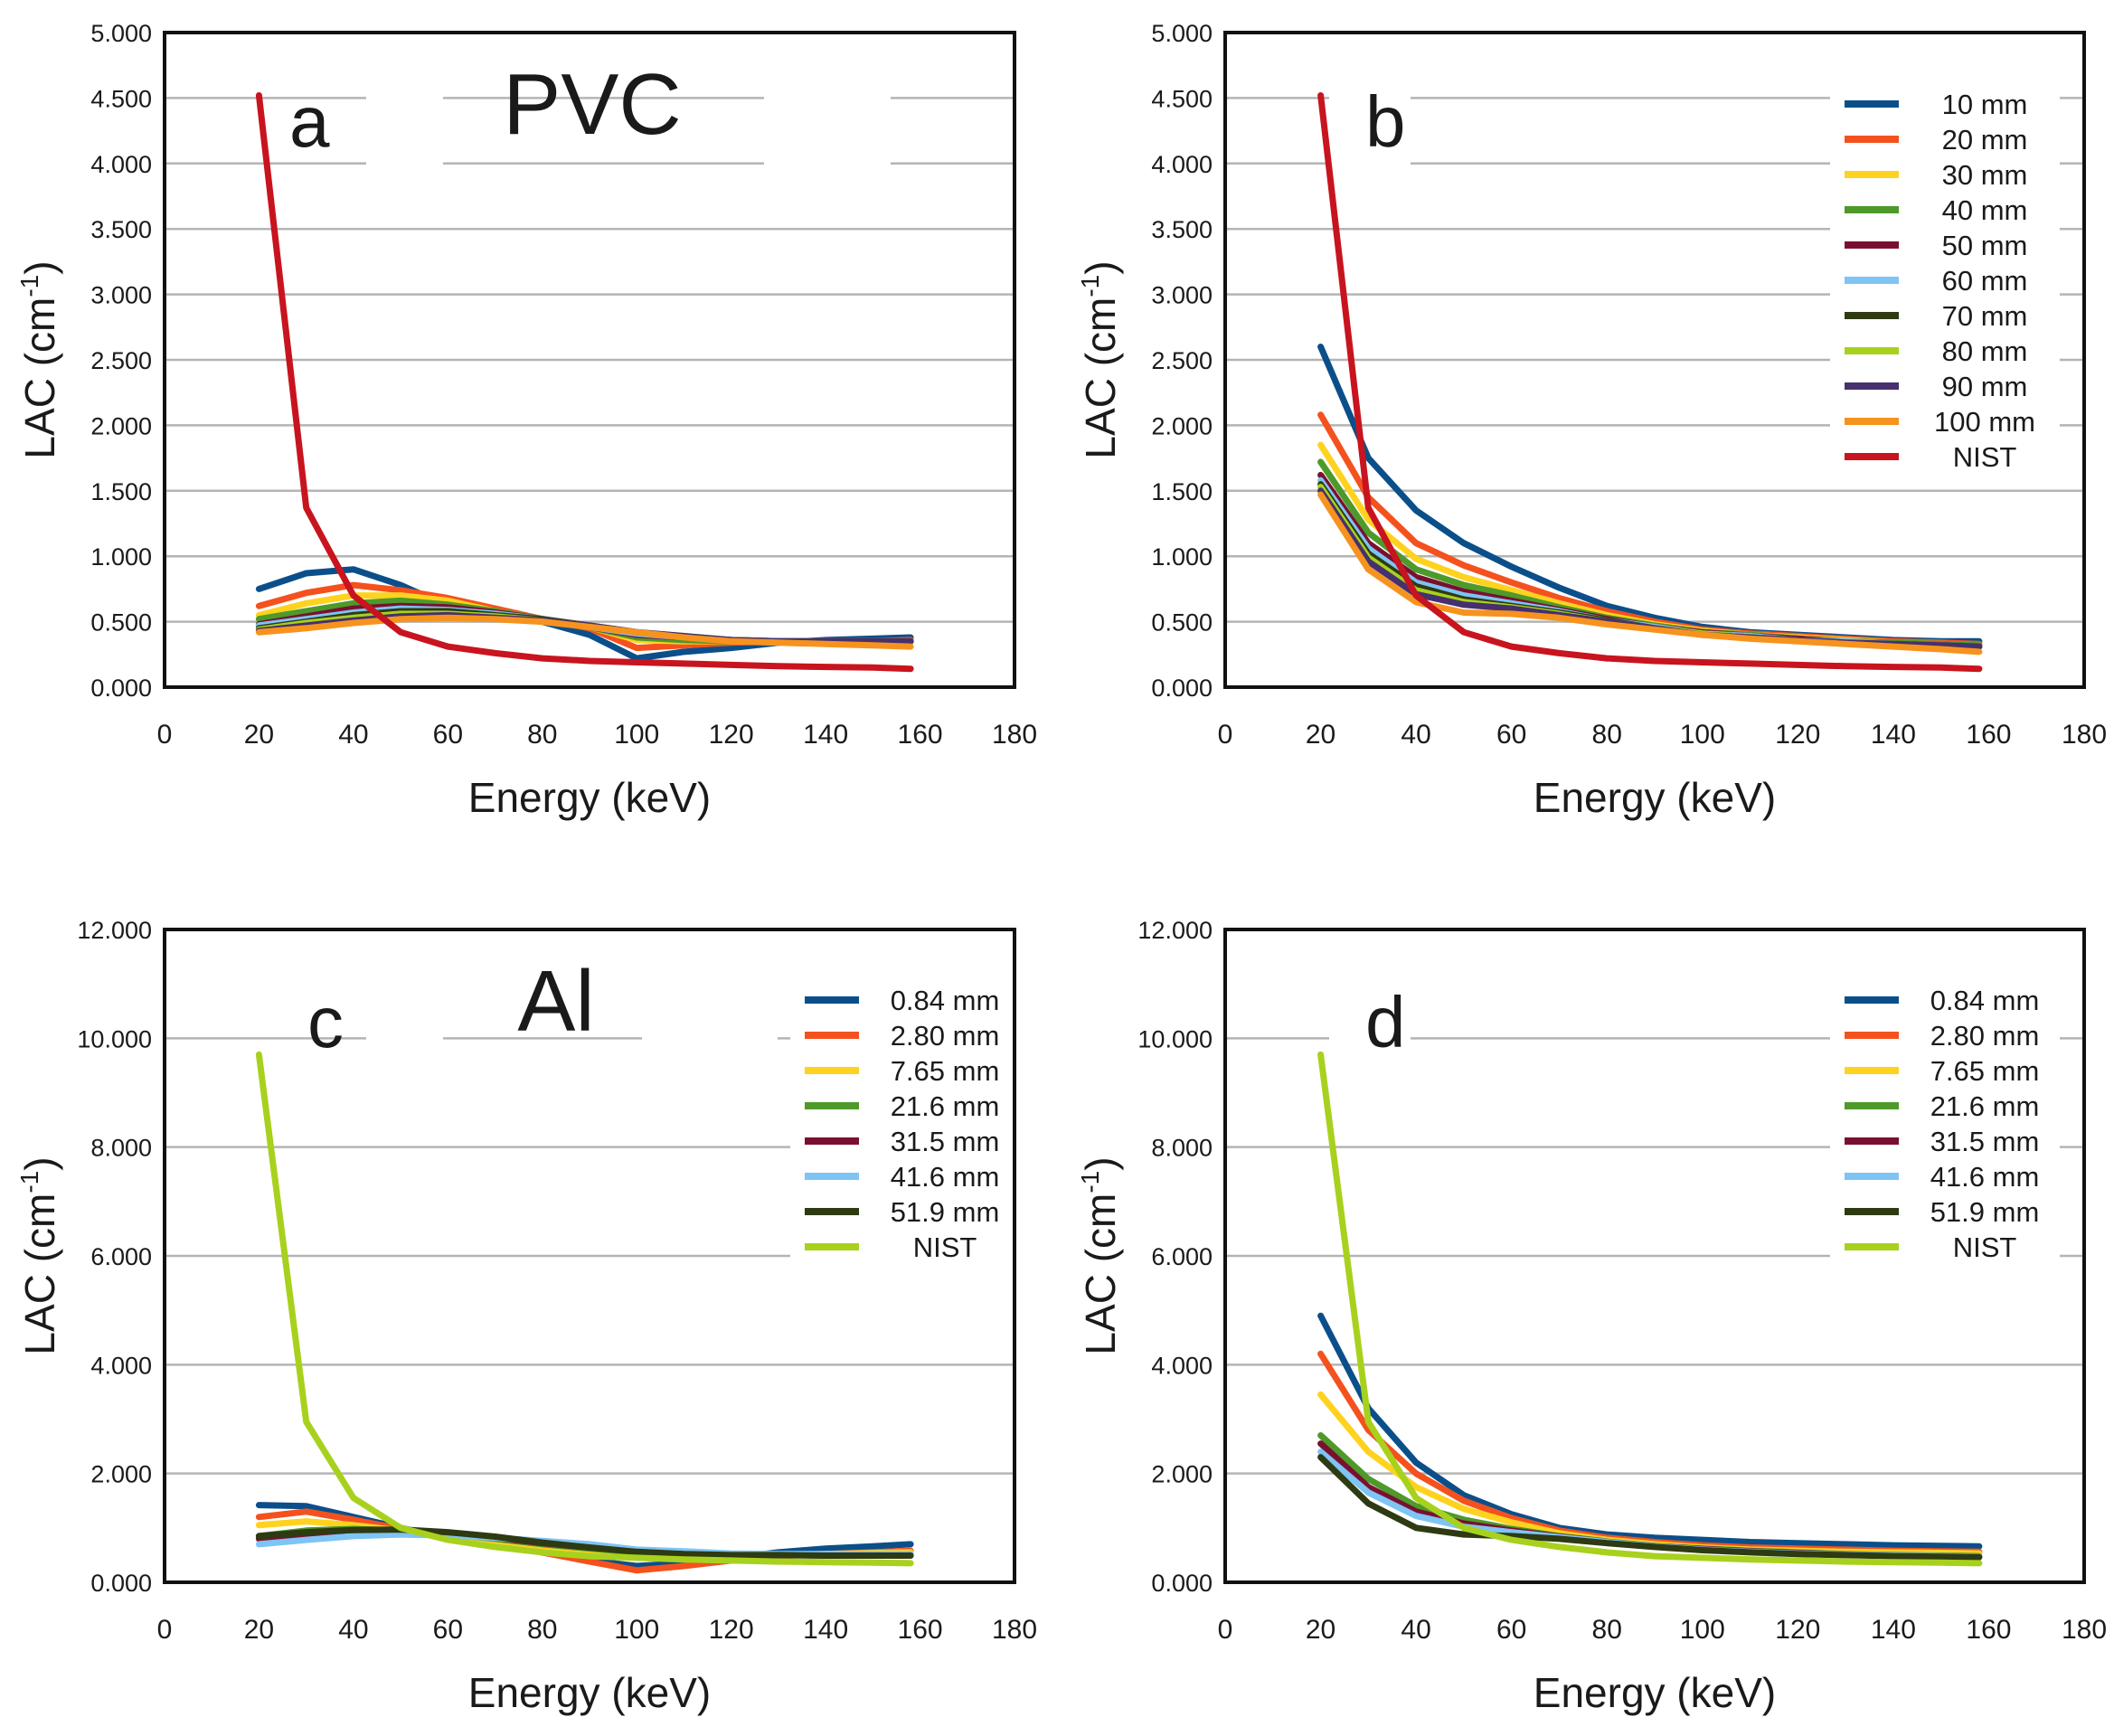  What do you see at coordinates (121, 426) in the screenshot?
I see `y-tick-label: 2.000` at bounding box center [121, 426].